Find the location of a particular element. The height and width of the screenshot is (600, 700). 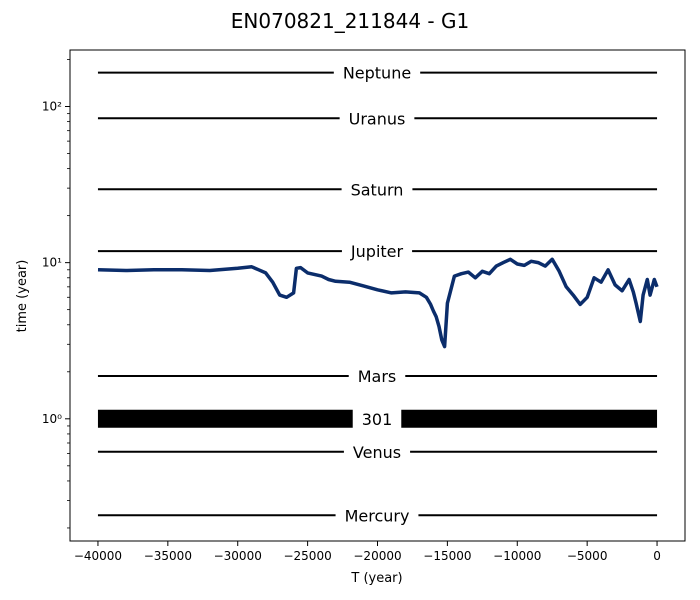

y-tick-label: 10¹ is located at coordinates (52, 263).